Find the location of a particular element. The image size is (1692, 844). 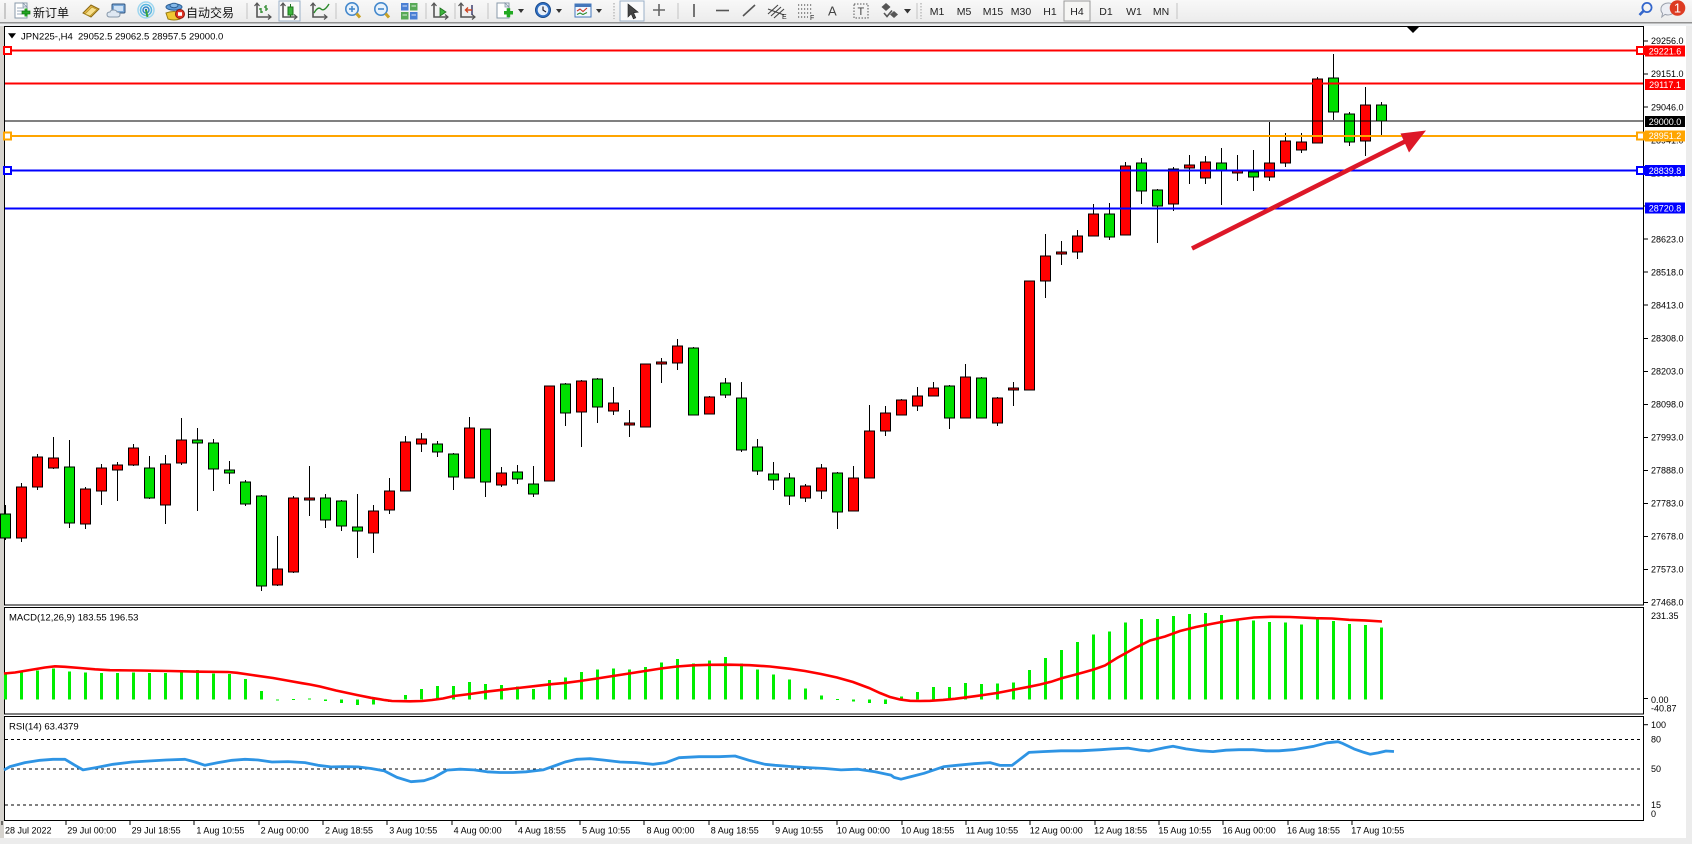

svg-text: 10 Aug 00:00 is located at coordinates (863, 831).